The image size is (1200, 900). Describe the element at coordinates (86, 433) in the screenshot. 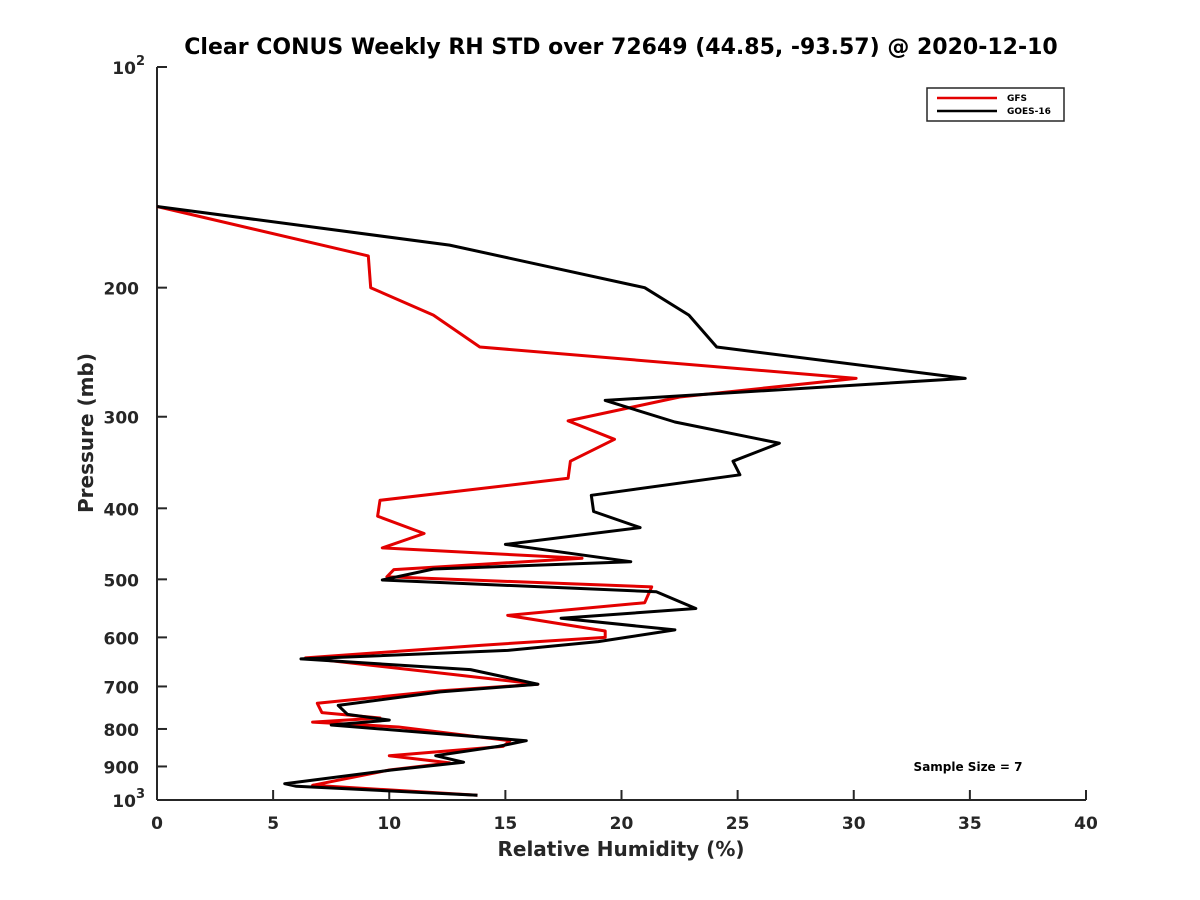

I see `y-axis-label: Pressure (mb)` at that location.